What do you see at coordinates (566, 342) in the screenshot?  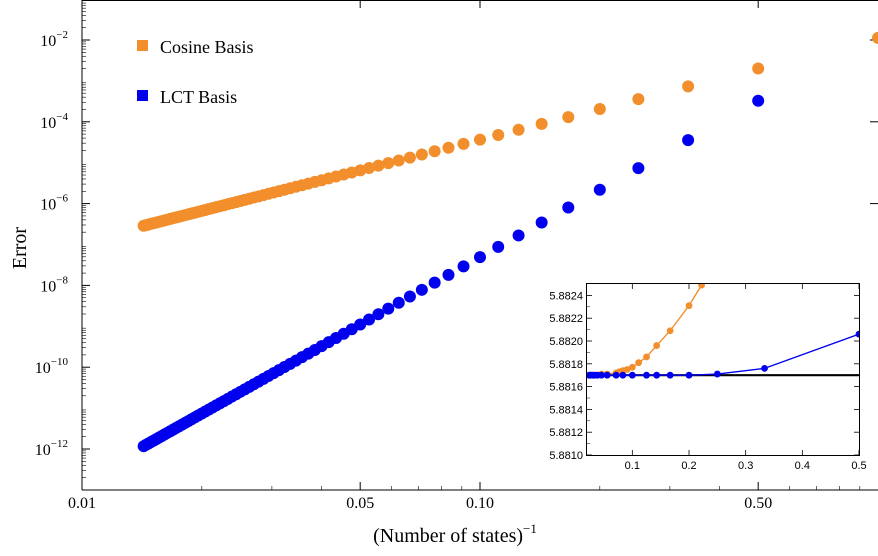 I see `inset-y-tick-label: 5.8820` at bounding box center [566, 342].